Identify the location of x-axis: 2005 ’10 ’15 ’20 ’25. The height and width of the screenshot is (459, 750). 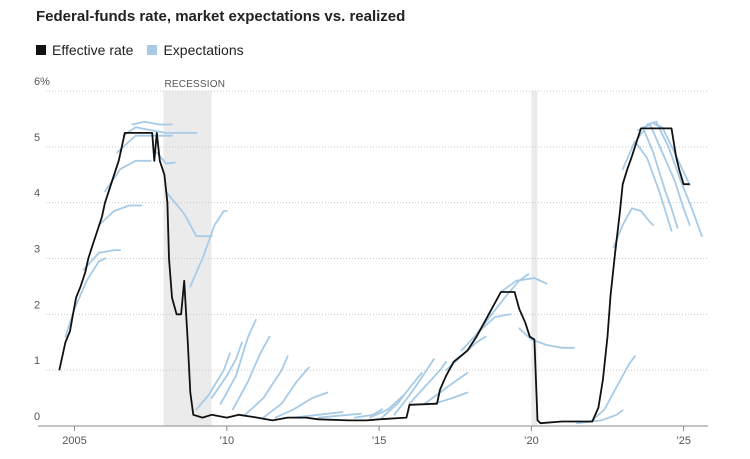
(376, 436).